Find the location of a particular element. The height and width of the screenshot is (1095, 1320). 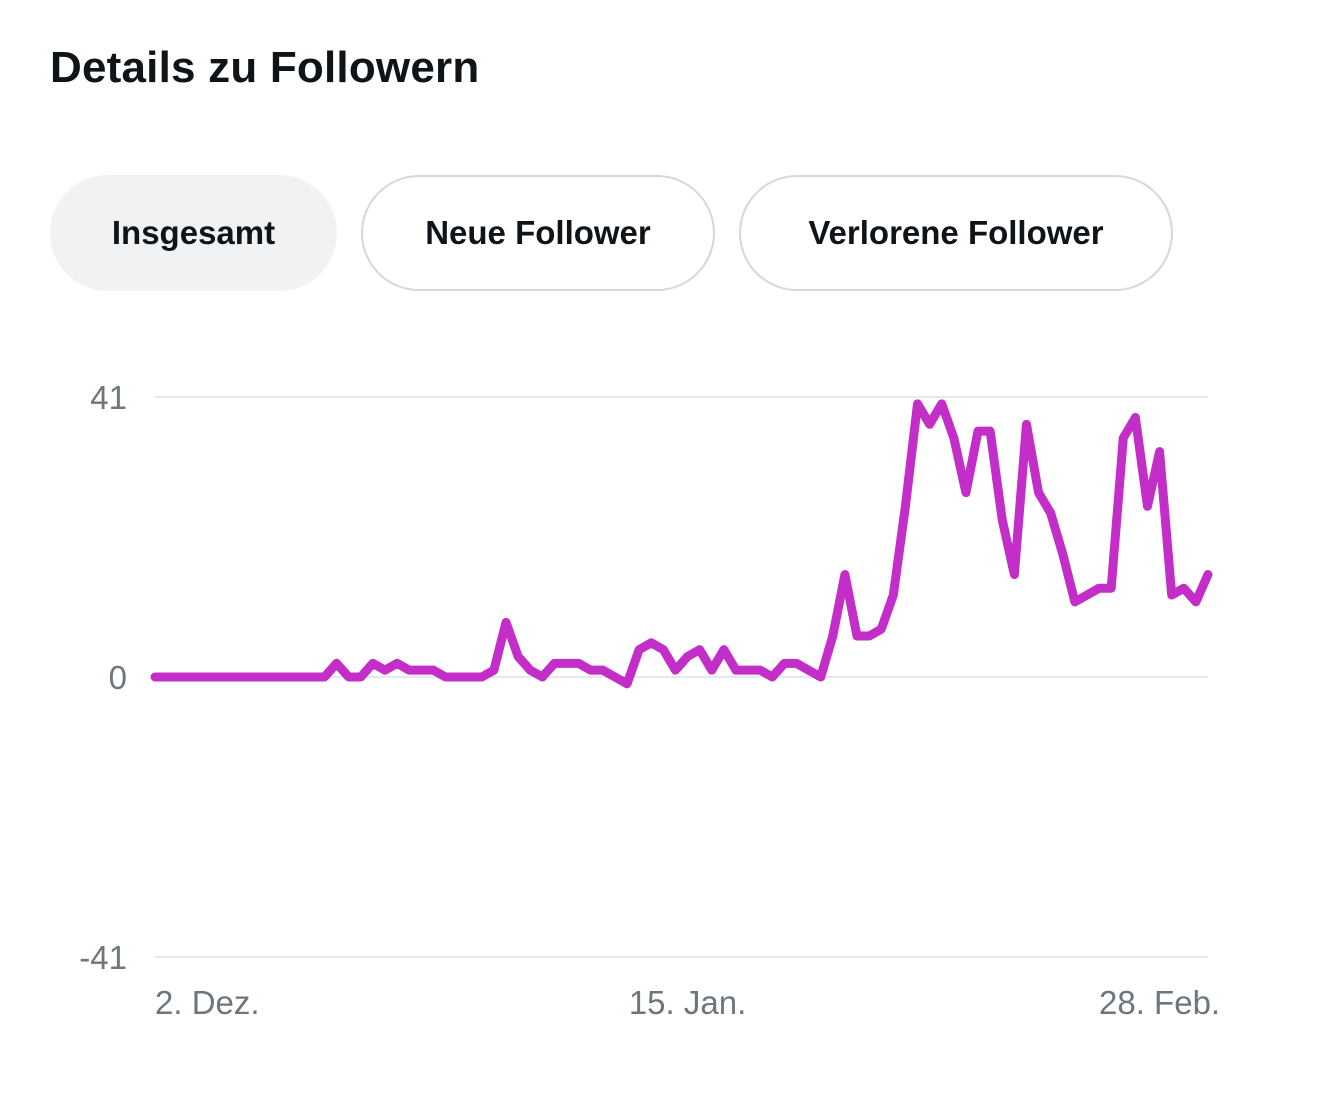

tab-new-followers: Neue Follower is located at coordinates (538, 233).